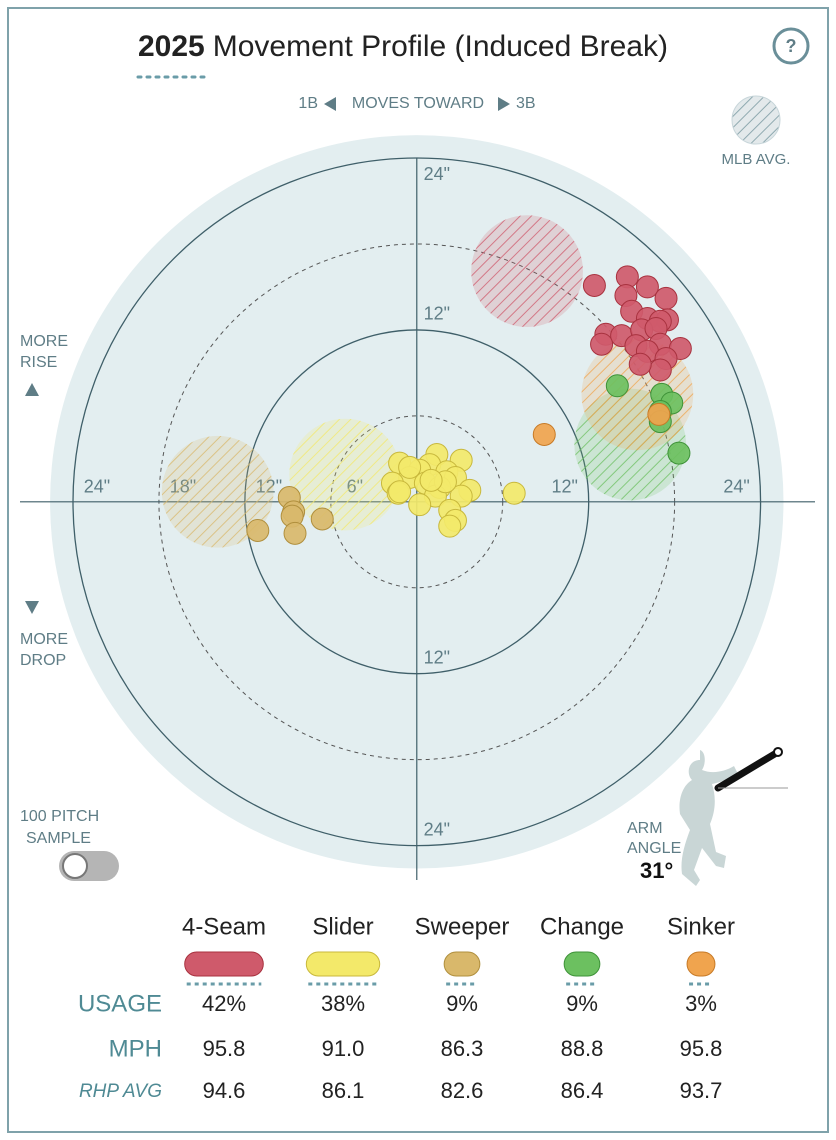 This screenshot has height=1140, width=836. What do you see at coordinates (120, 1091) in the screenshot?
I see `row-label: RHP AVG` at bounding box center [120, 1091].